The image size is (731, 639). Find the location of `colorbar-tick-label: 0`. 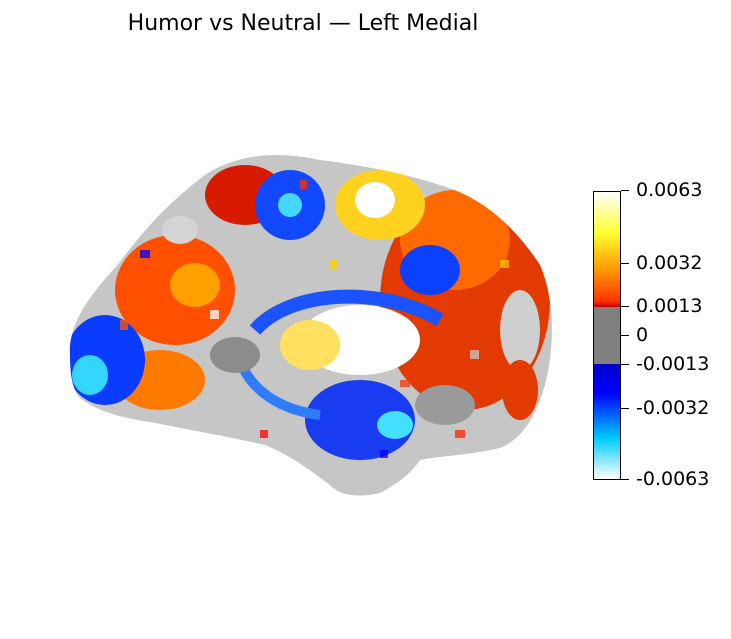

colorbar-tick-label: 0 is located at coordinates (642, 335).